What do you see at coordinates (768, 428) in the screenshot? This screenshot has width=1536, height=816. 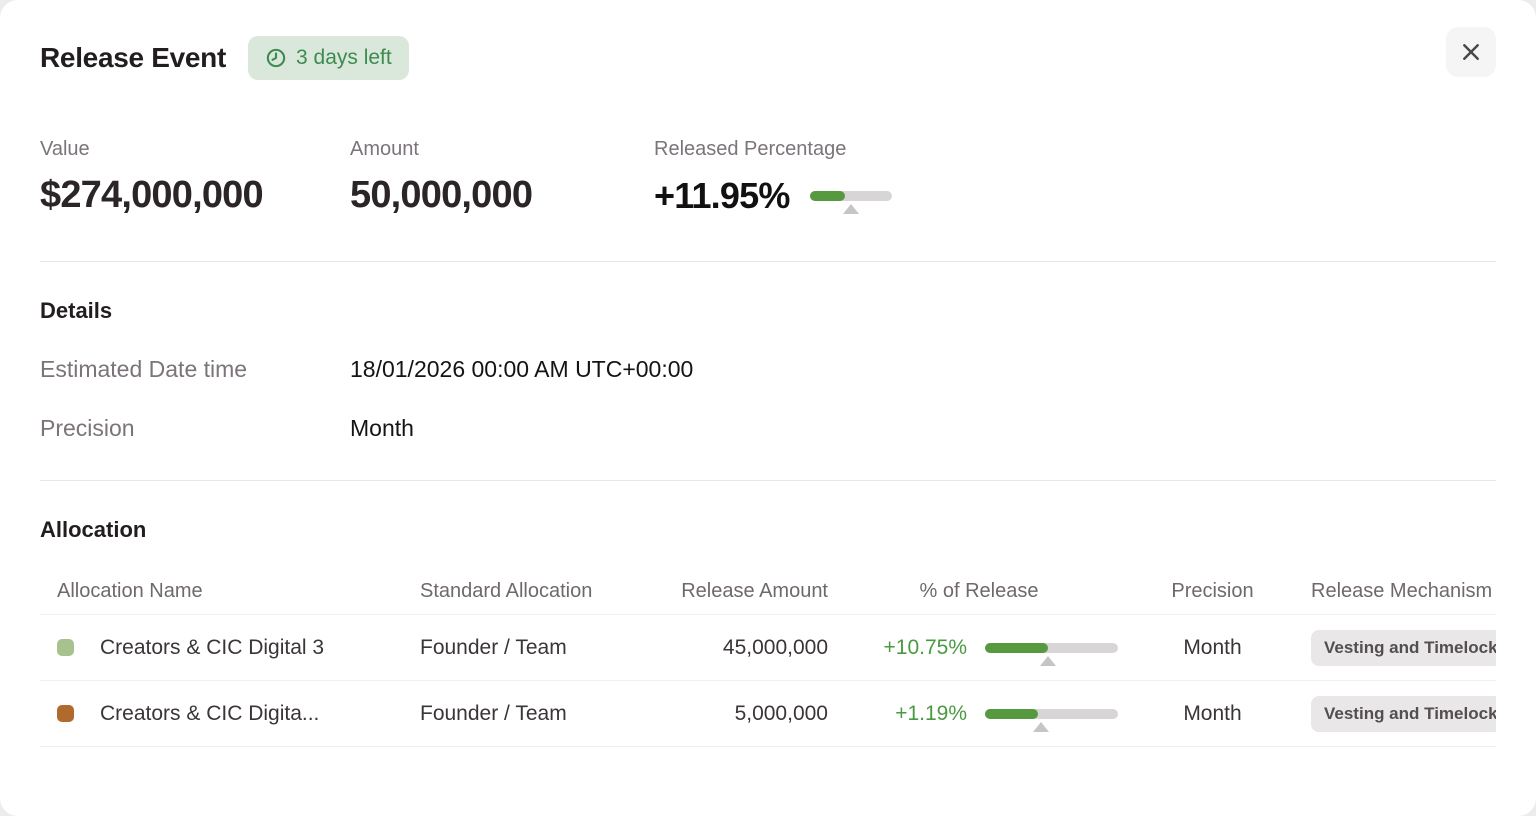 I see `detail-row-precision: Precision Month` at bounding box center [768, 428].